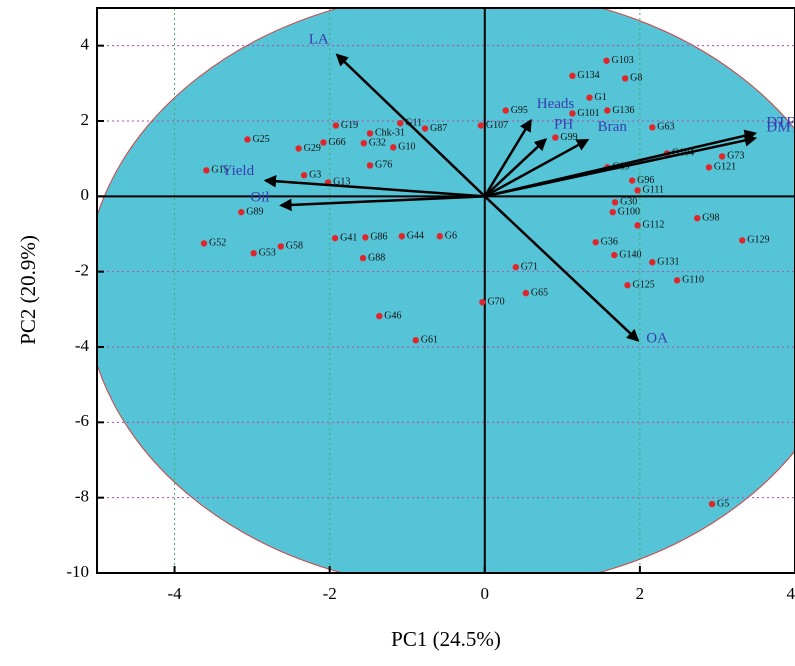 The image size is (795, 666). Describe the element at coordinates (294, 246) in the screenshot. I see `point-label: G58` at that location.